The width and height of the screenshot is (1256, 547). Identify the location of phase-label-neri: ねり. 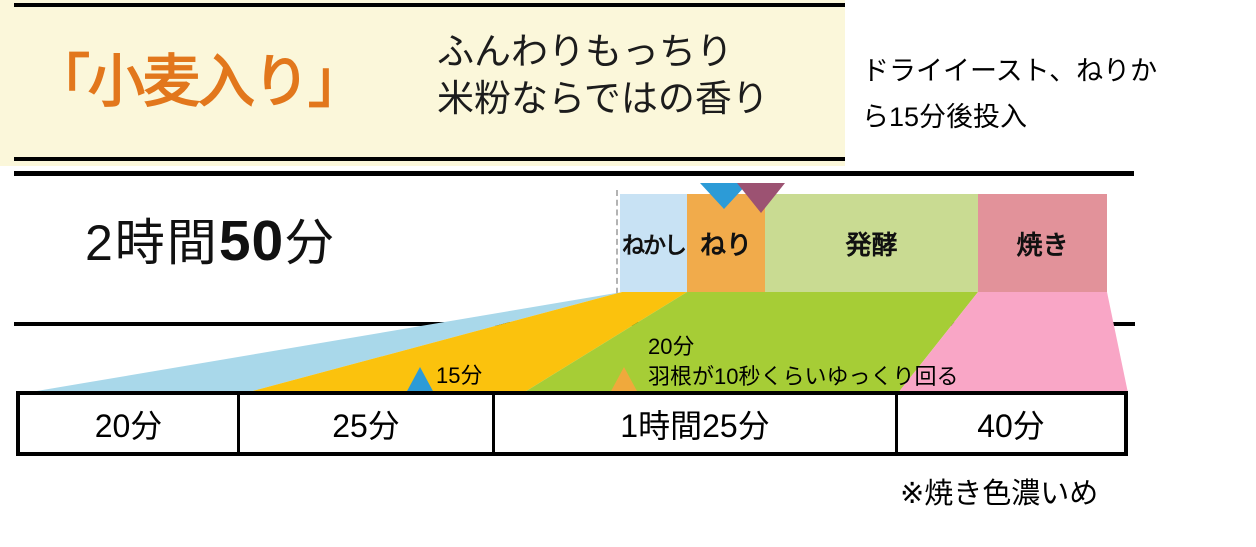
(725, 244).